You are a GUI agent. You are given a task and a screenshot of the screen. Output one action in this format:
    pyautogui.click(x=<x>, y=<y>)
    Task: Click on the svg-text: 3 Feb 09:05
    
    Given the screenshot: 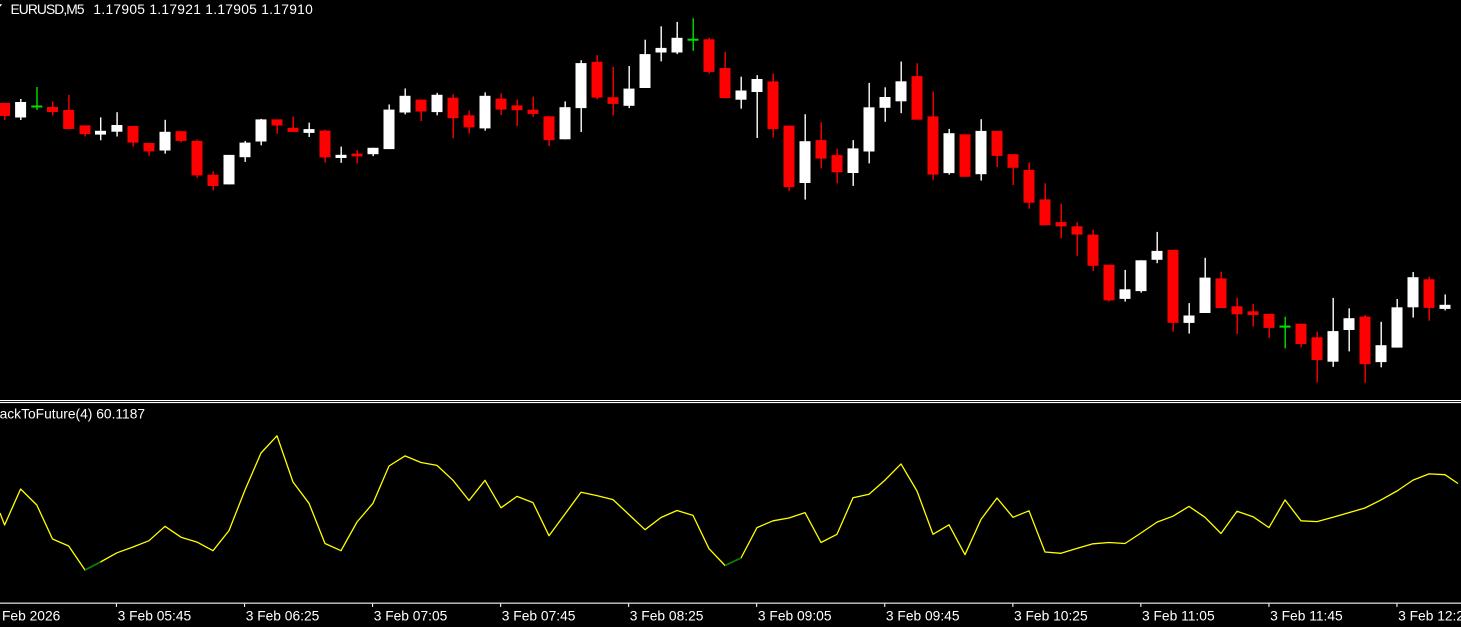 What is the action you would take?
    pyautogui.click(x=795, y=615)
    